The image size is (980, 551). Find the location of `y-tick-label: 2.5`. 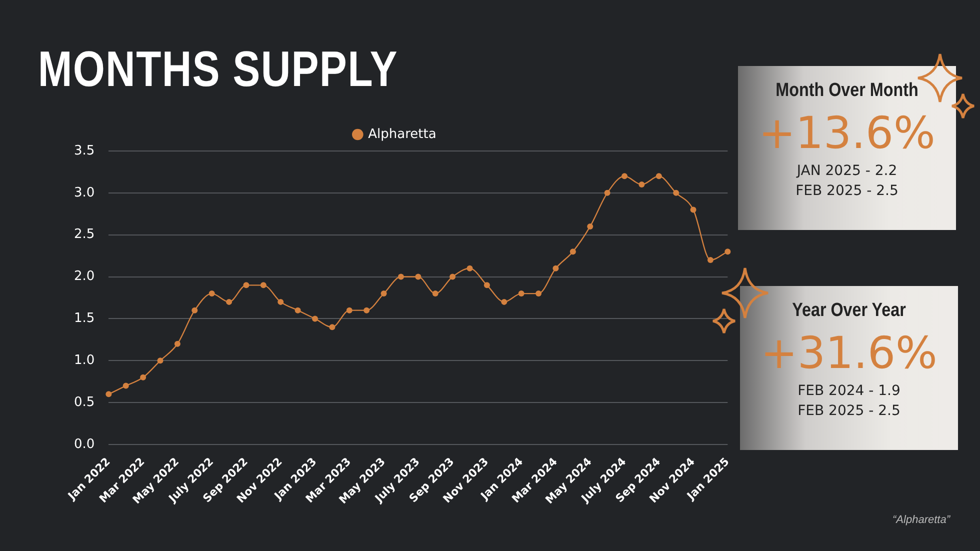

y-tick-label: 2.5 is located at coordinates (84, 234).